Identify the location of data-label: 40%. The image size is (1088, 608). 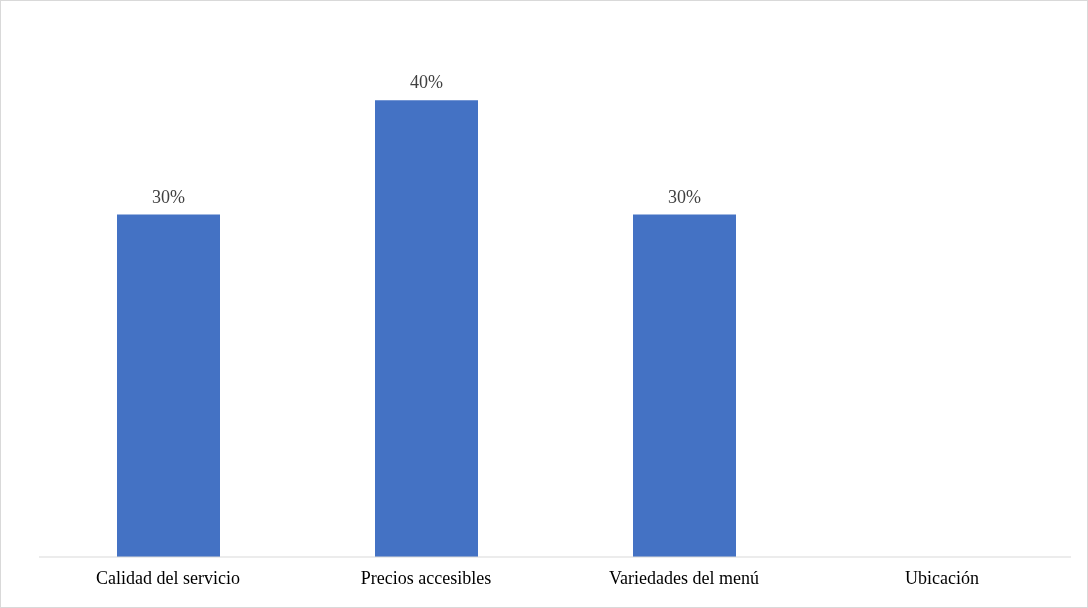
(426, 82).